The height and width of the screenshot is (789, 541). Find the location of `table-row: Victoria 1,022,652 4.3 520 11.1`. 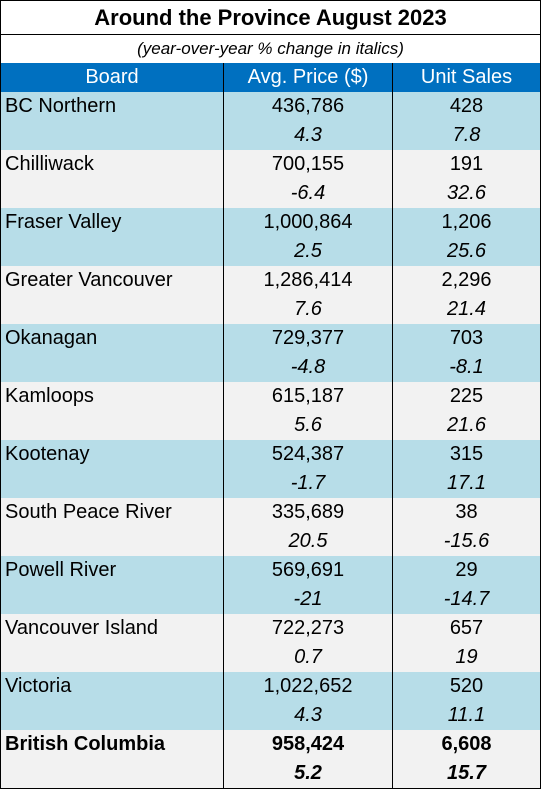

table-row: Victoria 1,022,652 4.3 520 11.1 is located at coordinates (270, 701).